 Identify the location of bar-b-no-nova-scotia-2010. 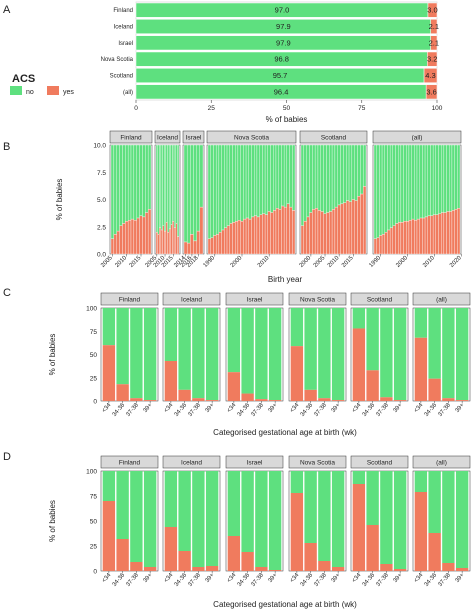
(269, 178).